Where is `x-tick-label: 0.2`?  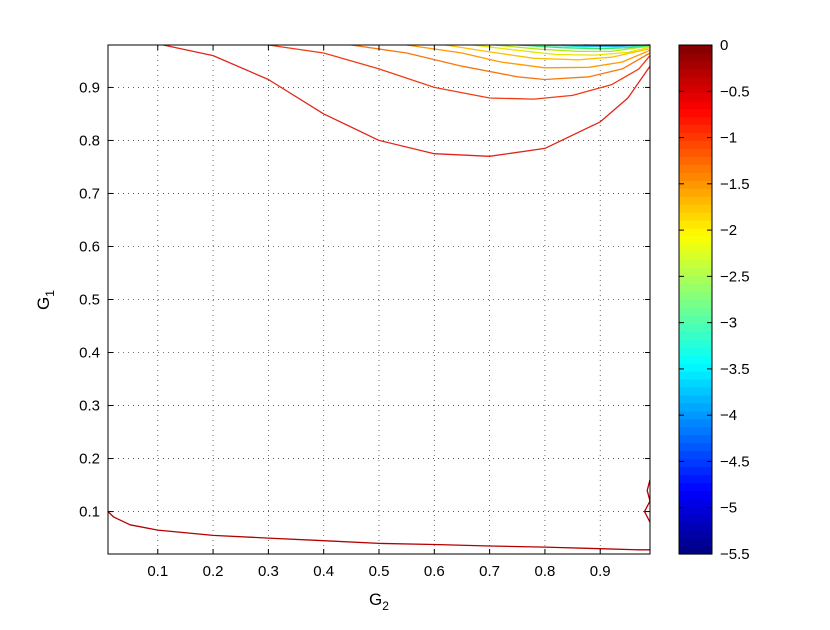
x-tick-label: 0.2 is located at coordinates (213, 571).